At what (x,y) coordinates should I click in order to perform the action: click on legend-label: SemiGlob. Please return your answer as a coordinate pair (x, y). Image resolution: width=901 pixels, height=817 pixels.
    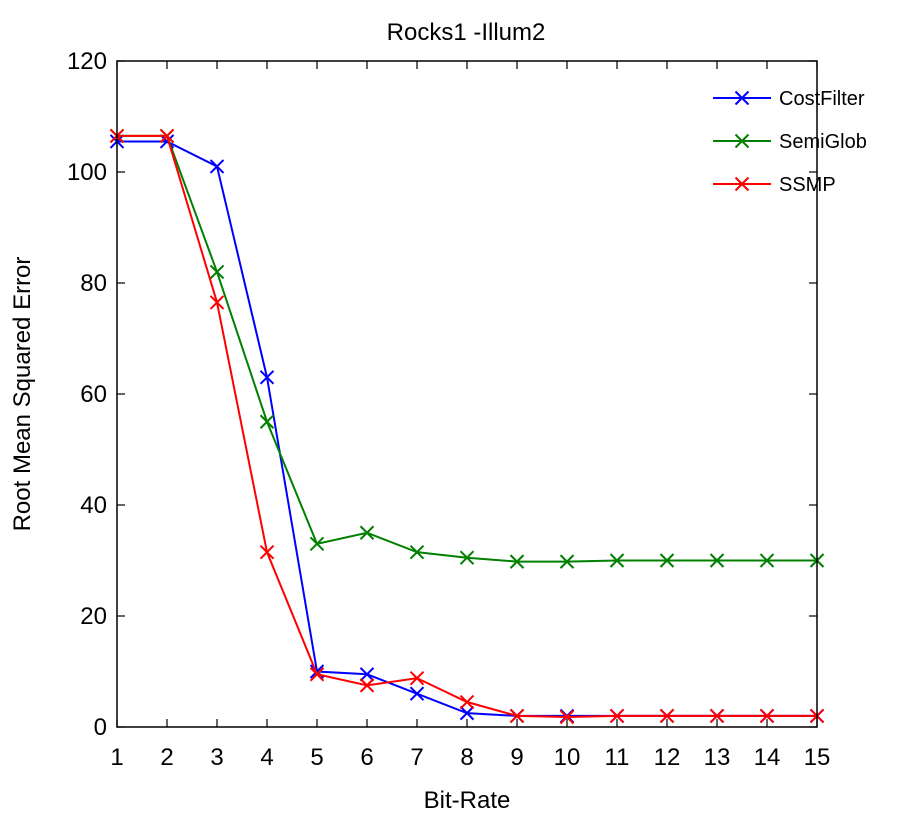
    Looking at the image, I should click on (823, 142).